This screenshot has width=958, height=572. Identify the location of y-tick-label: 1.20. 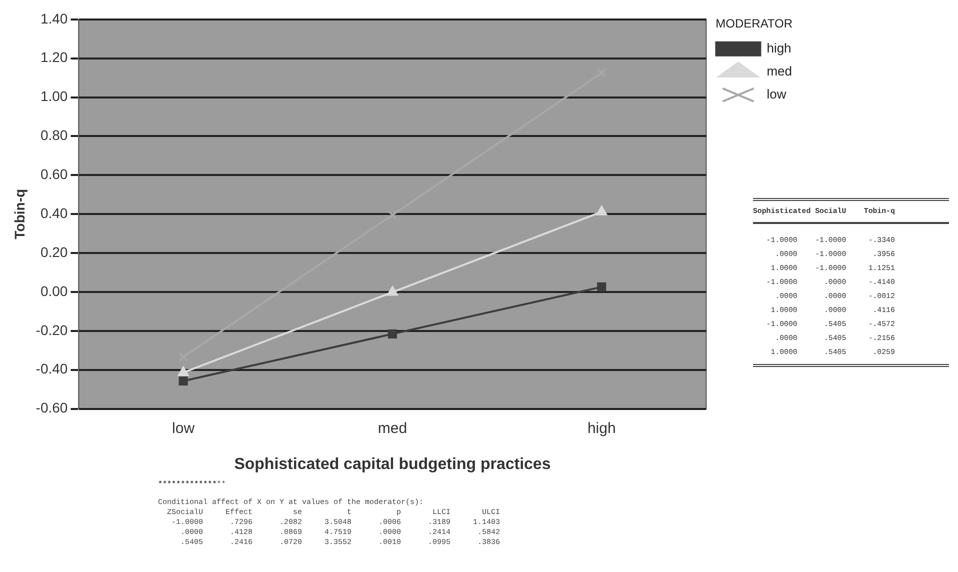
(54, 57).